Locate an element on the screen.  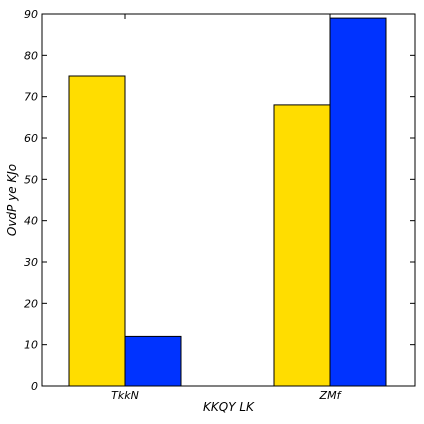
y-tick-label: 10 is located at coordinates (31, 345).